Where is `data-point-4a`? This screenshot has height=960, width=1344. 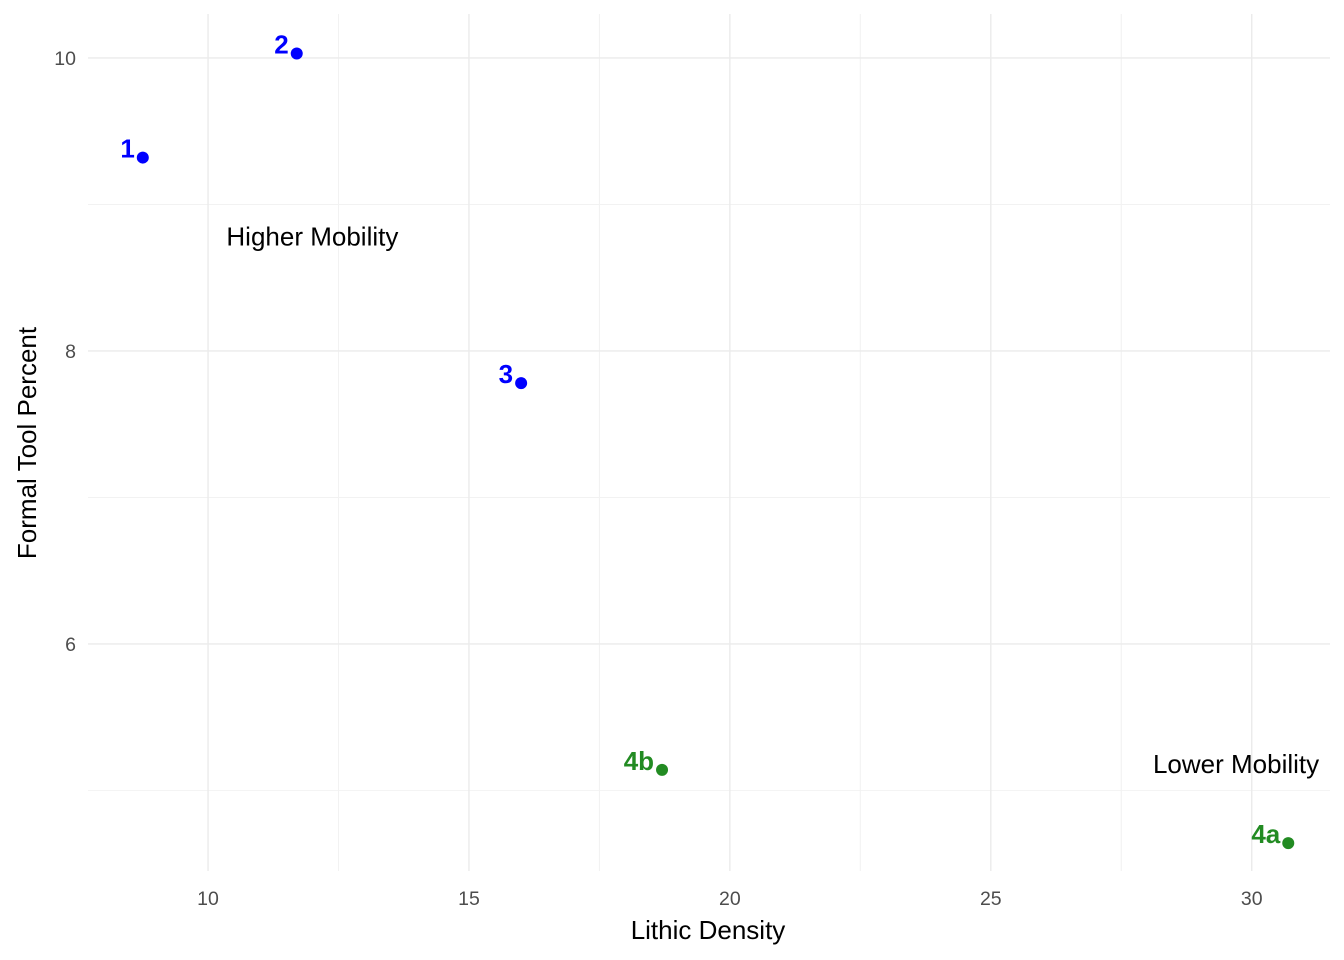 data-point-4a is located at coordinates (1288, 843).